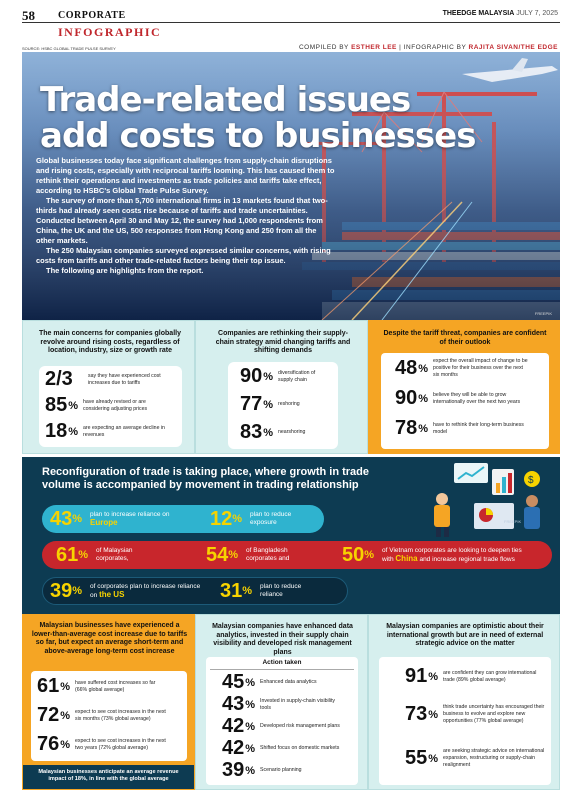 This screenshot has width=580, height=811. What do you see at coordinates (537, 13) in the screenshot?
I see `publication-date: JULY 7, 2025` at bounding box center [537, 13].